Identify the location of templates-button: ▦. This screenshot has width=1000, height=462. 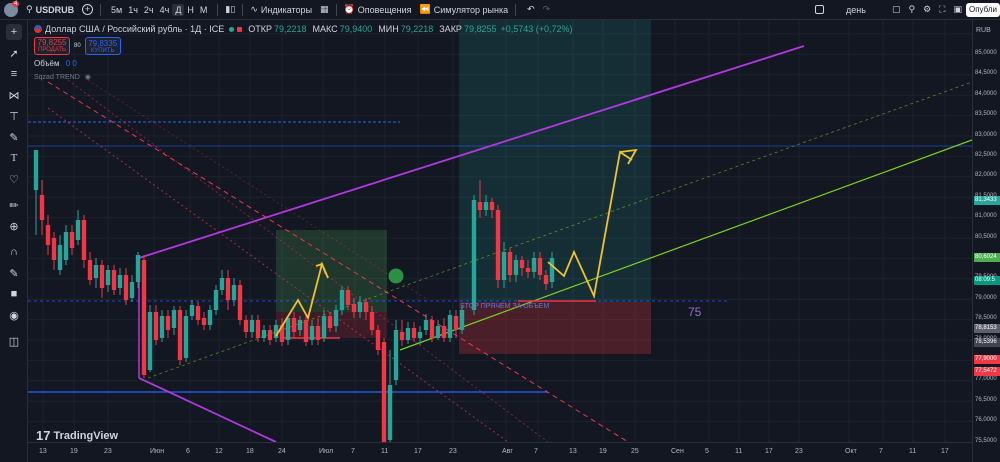
(324, 10).